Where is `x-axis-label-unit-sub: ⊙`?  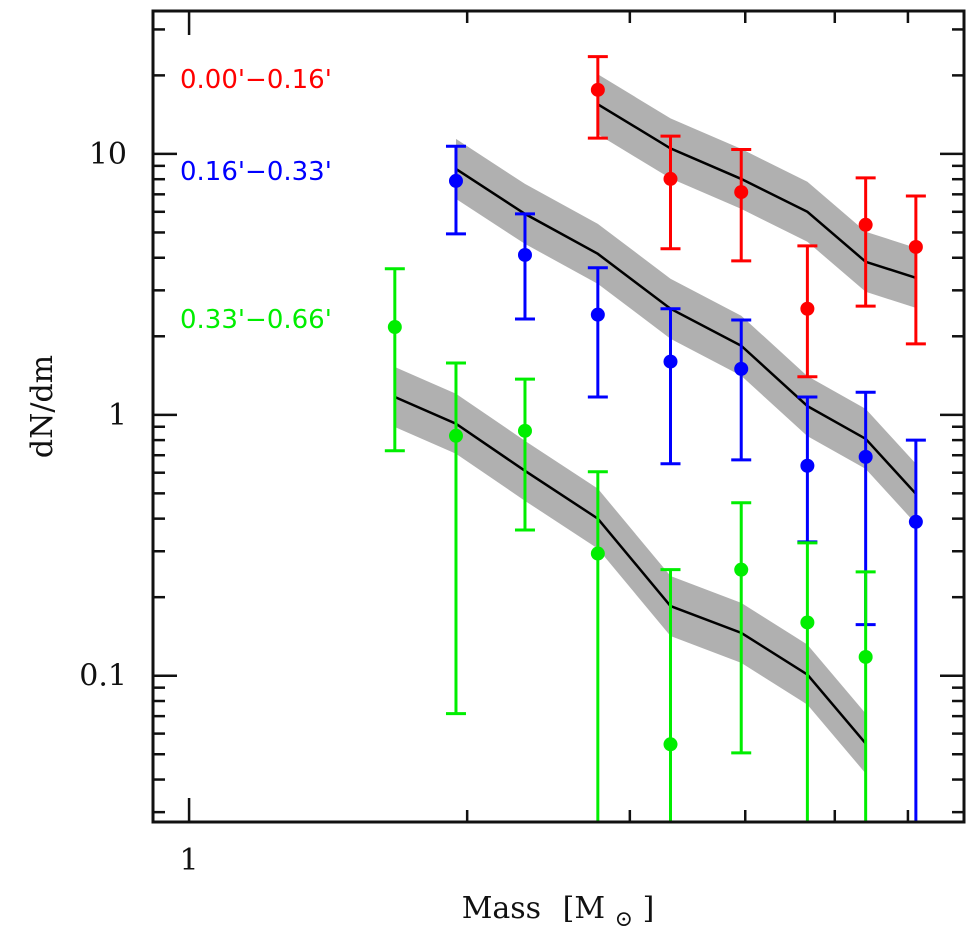
x-axis-label-unit-sub: ⊙ is located at coordinates (624, 919).